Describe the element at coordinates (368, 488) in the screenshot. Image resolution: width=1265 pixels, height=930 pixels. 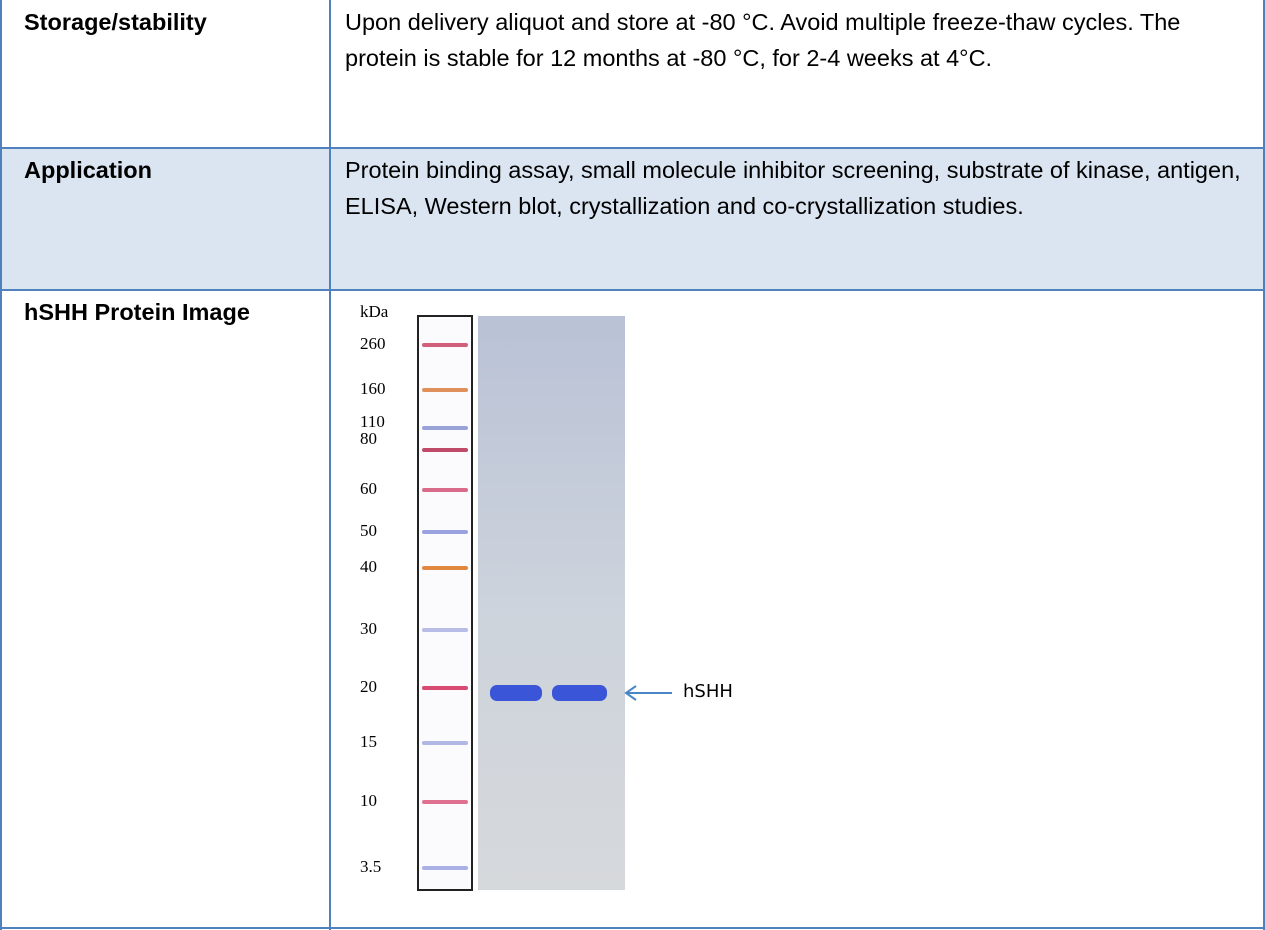
I see `marker-label: 60` at that location.